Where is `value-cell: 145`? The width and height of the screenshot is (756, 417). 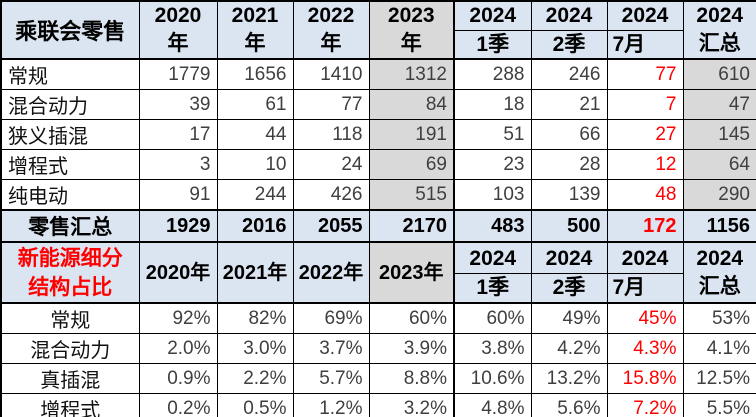
value-cell: 145 is located at coordinates (719, 134).